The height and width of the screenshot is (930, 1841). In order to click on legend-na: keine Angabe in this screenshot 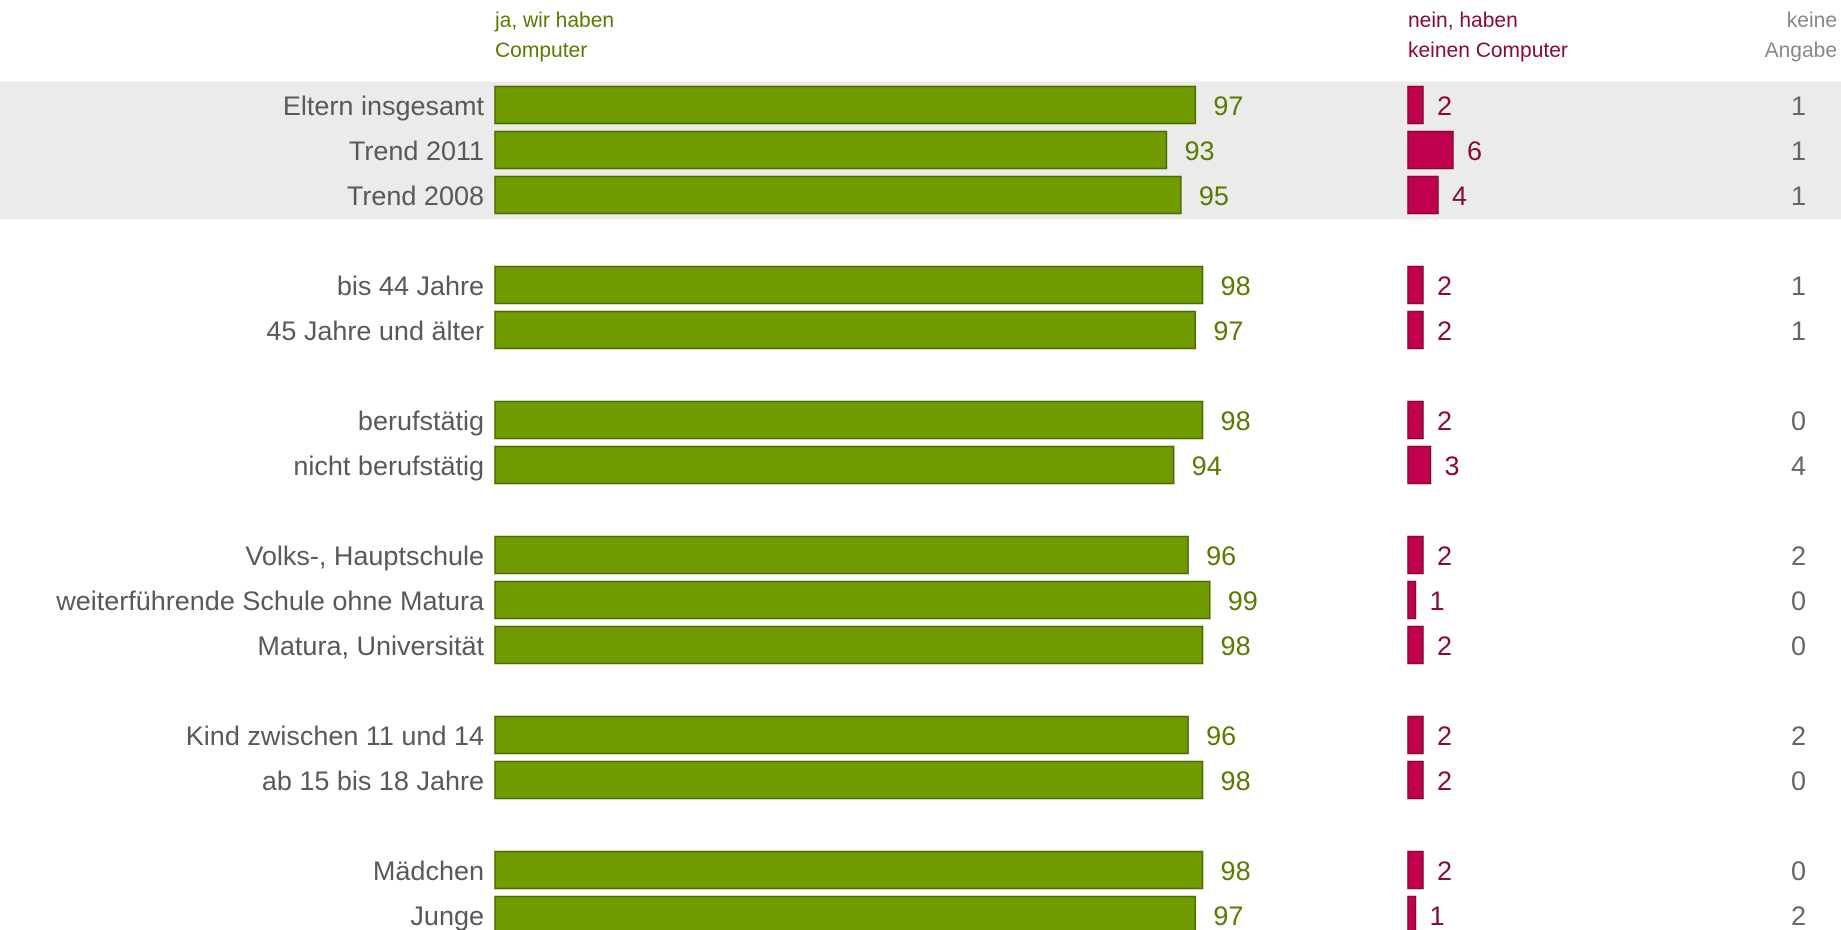, I will do `click(1768, 36)`.